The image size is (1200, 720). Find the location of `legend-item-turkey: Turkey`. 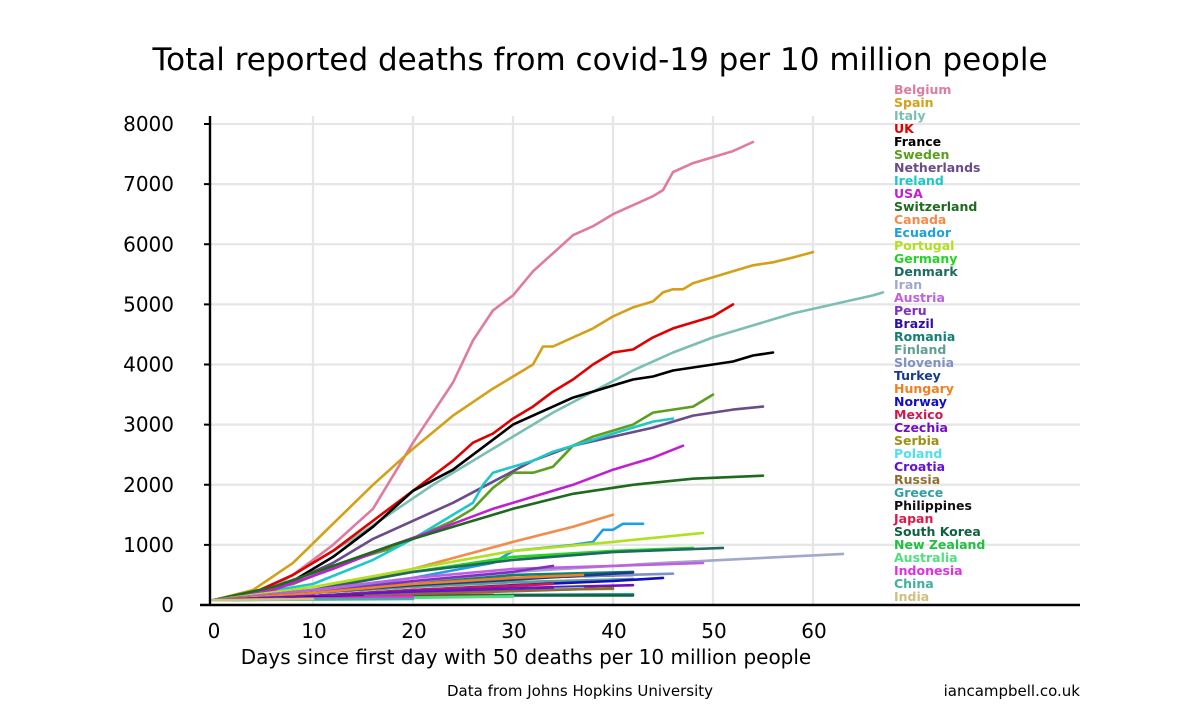

legend-item-turkey: Turkey is located at coordinates (917, 375).